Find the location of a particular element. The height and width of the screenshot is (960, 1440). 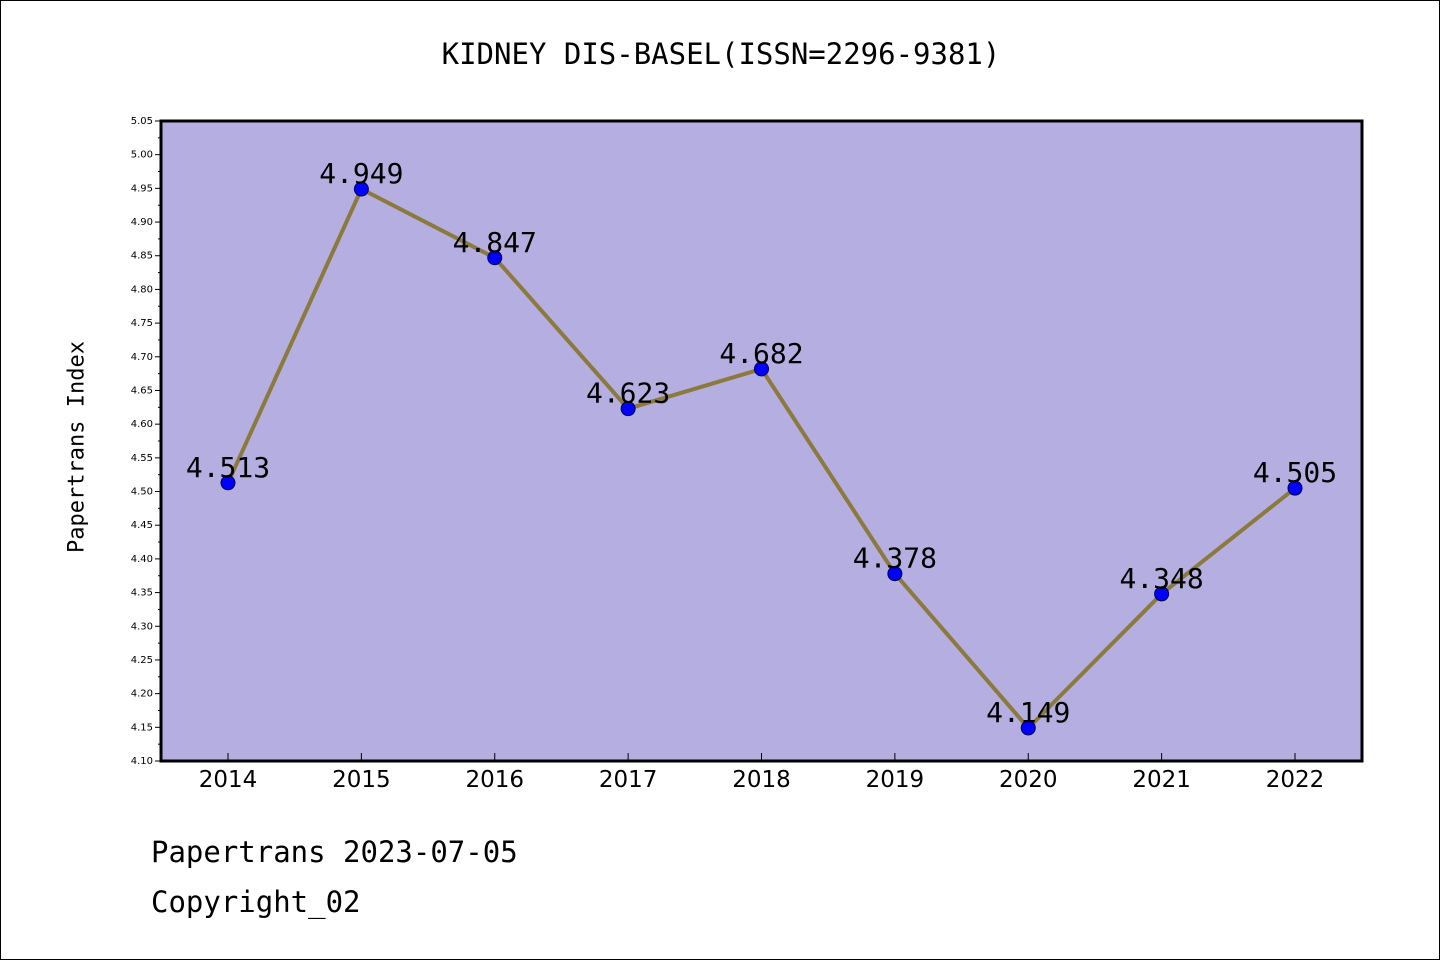

x-tick-label: 2019 is located at coordinates (895, 780).